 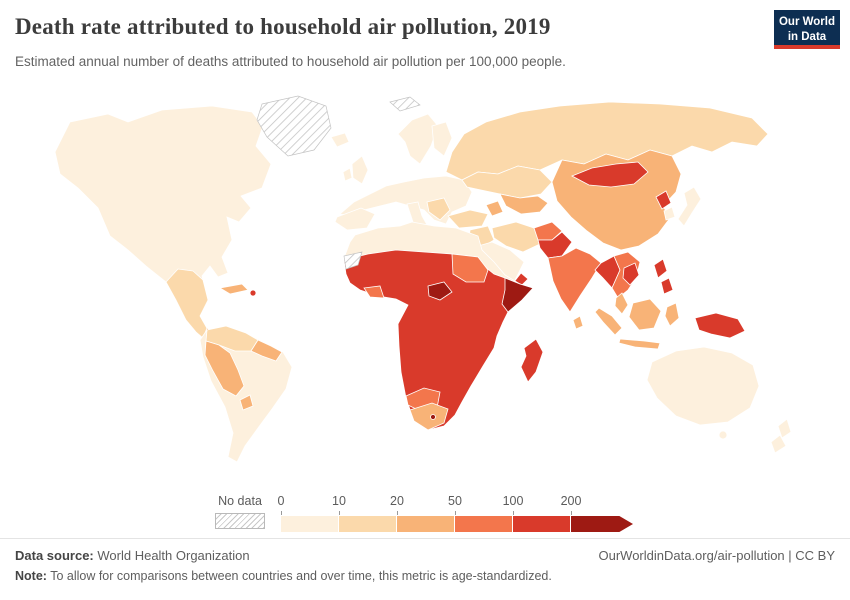 What do you see at coordinates (689, 206) in the screenshot?
I see `region-japan` at bounding box center [689, 206].